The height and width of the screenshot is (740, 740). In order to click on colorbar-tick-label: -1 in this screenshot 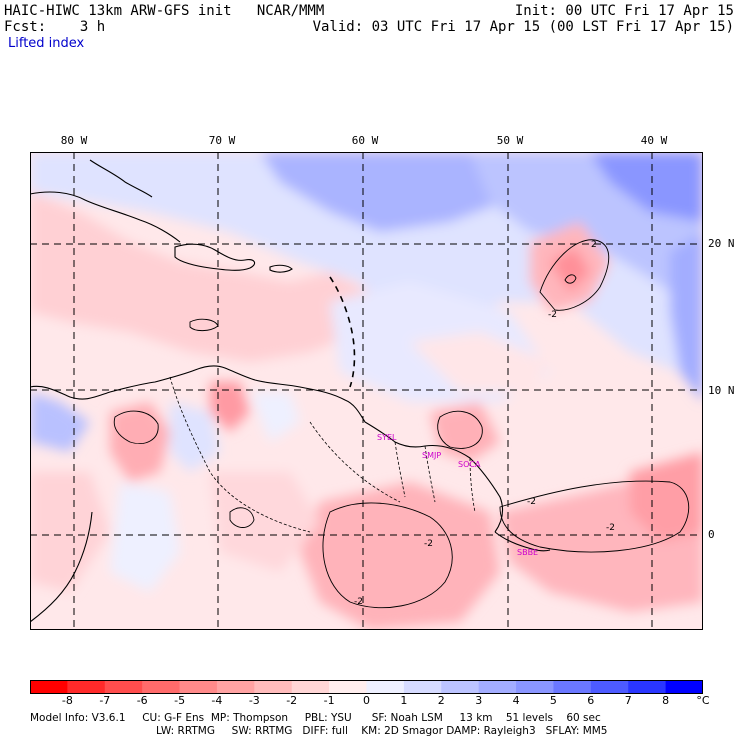, I will do `click(329, 700)`.